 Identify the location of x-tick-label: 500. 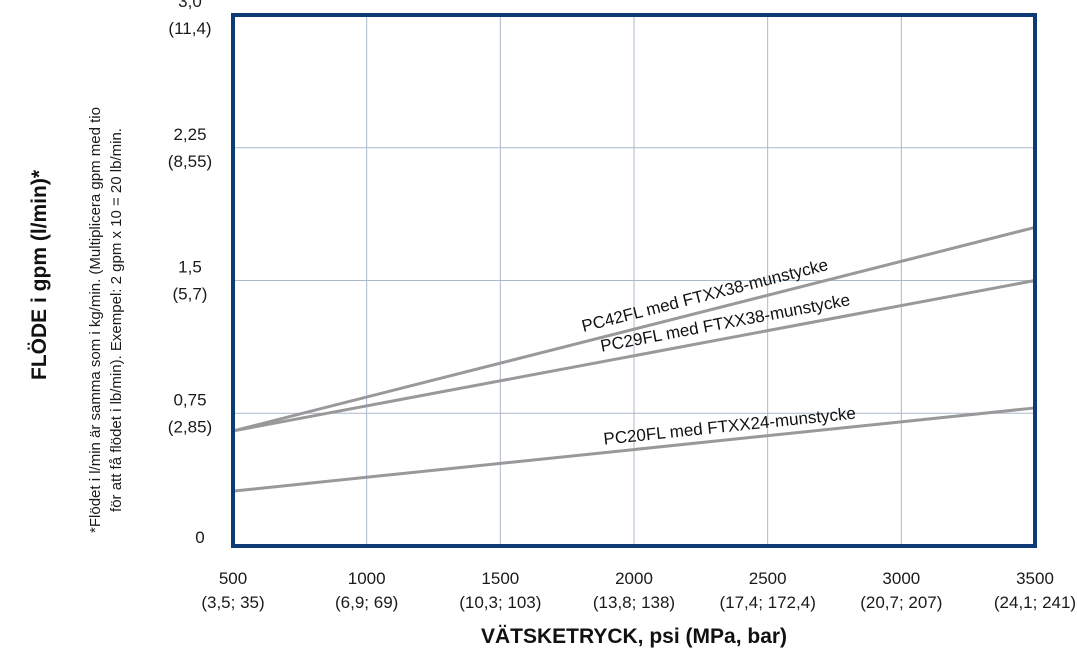
(233, 578).